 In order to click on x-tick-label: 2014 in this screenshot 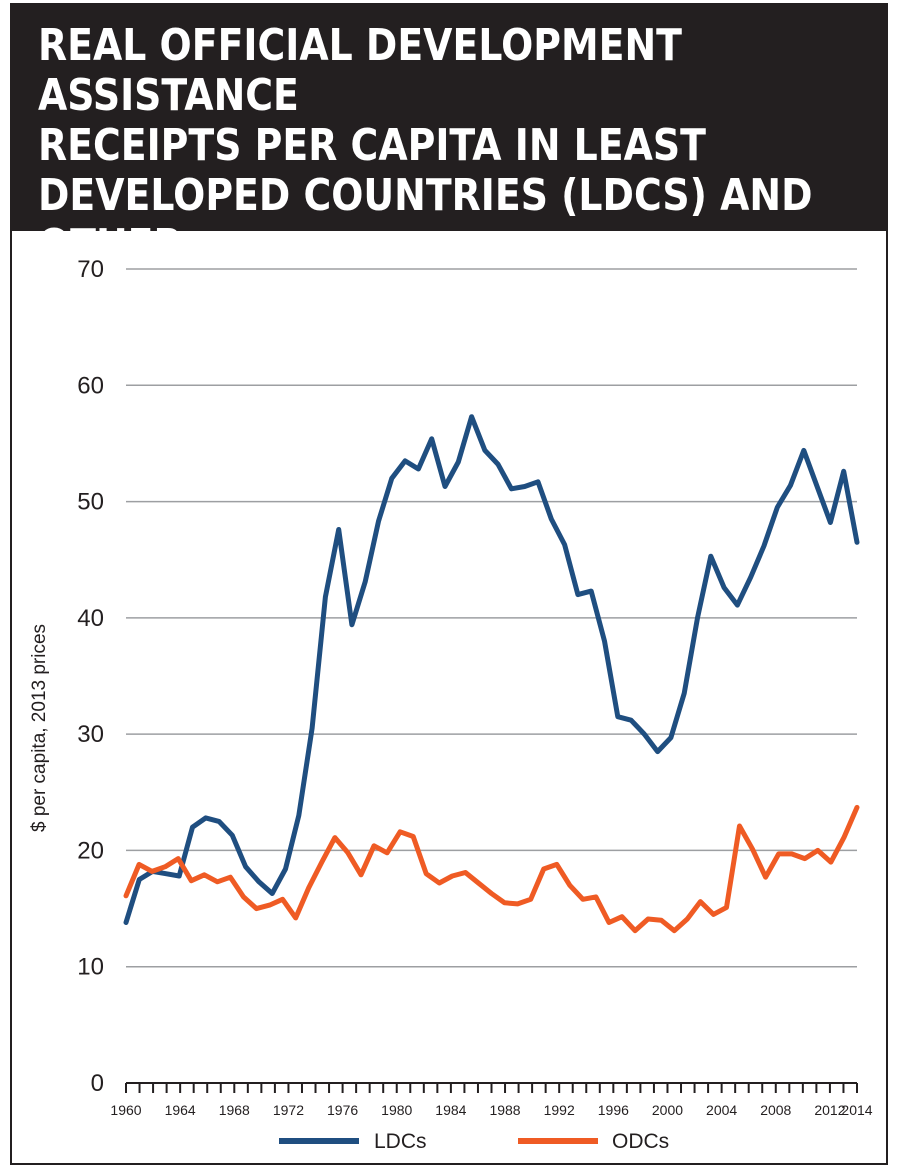, I will do `click(856, 1110)`.